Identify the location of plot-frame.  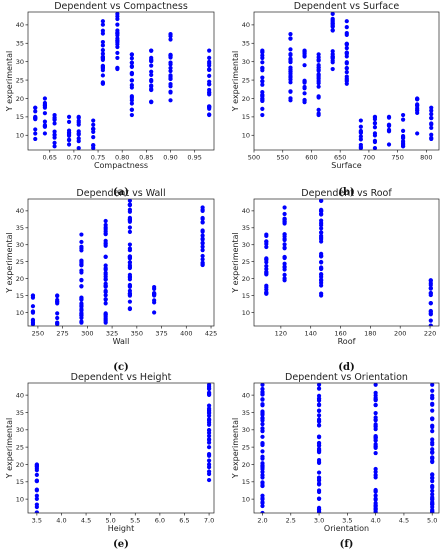
(121, 81).